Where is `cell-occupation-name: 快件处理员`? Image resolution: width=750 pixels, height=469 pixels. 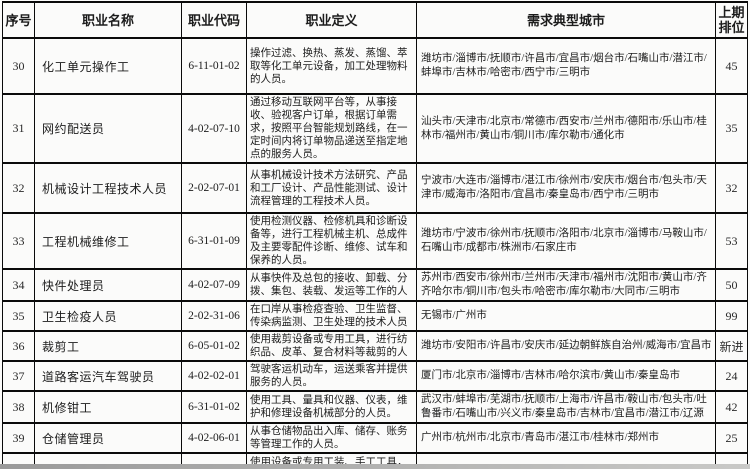
cell-occupation-name: 快件处理员 is located at coordinates (108, 285).